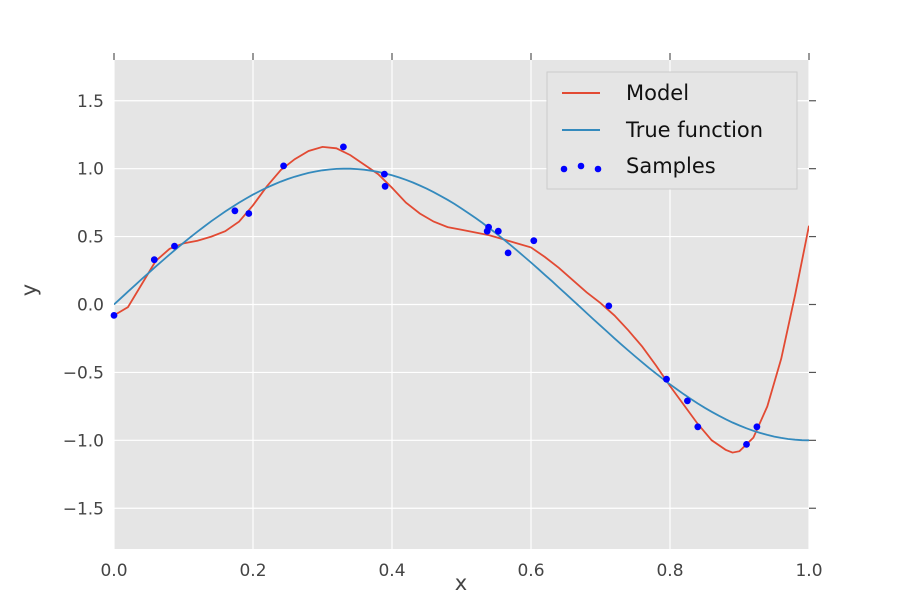 This screenshot has height=600, width=901. I want to click on y-tick-label: −0.5, so click(83, 373).